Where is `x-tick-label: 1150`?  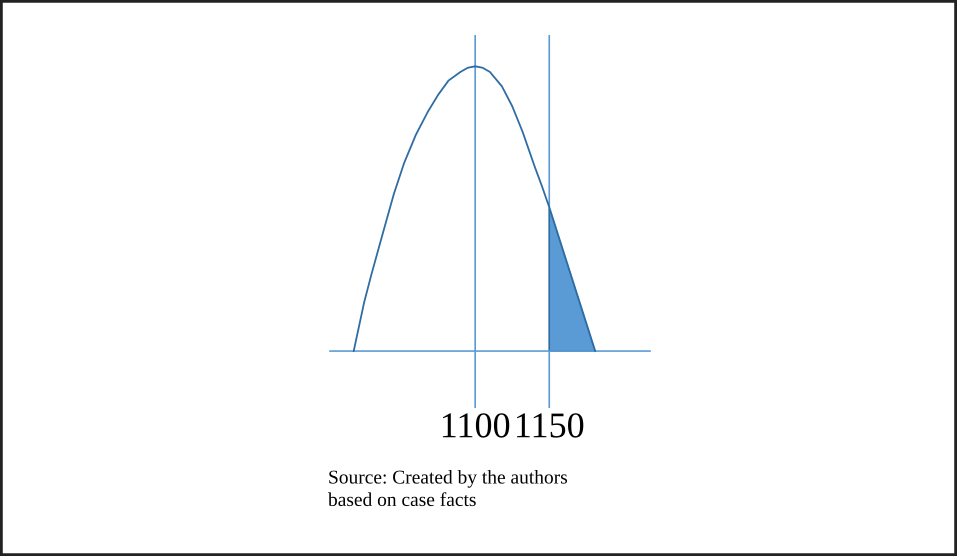
x-tick-label: 1150 is located at coordinates (550, 425).